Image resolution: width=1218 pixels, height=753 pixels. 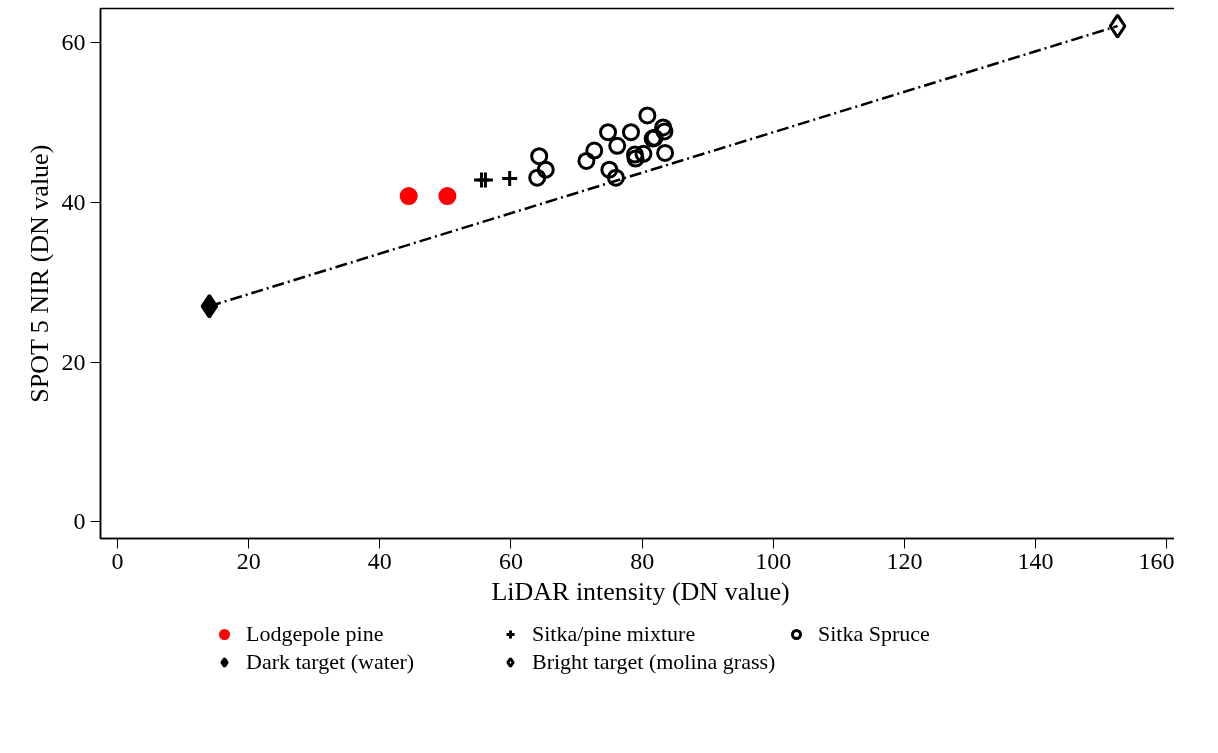 What do you see at coordinates (379, 560) in the screenshot?
I see `x-tick-label: 40` at bounding box center [379, 560].